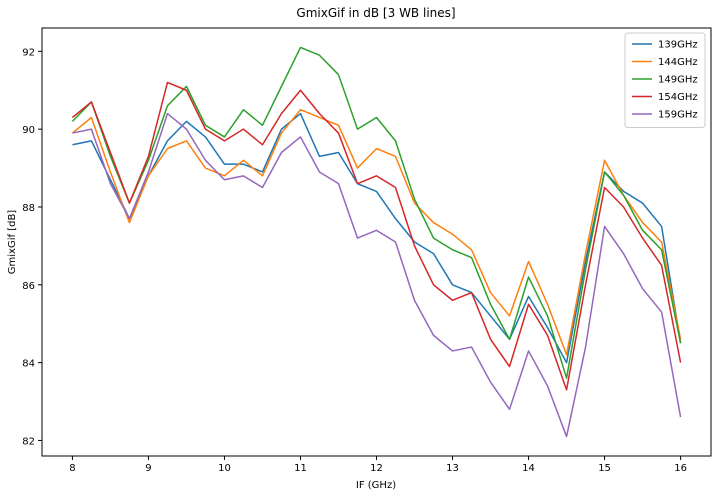  What do you see at coordinates (452, 468) in the screenshot?
I see `x-tick-label: 13` at bounding box center [452, 468].